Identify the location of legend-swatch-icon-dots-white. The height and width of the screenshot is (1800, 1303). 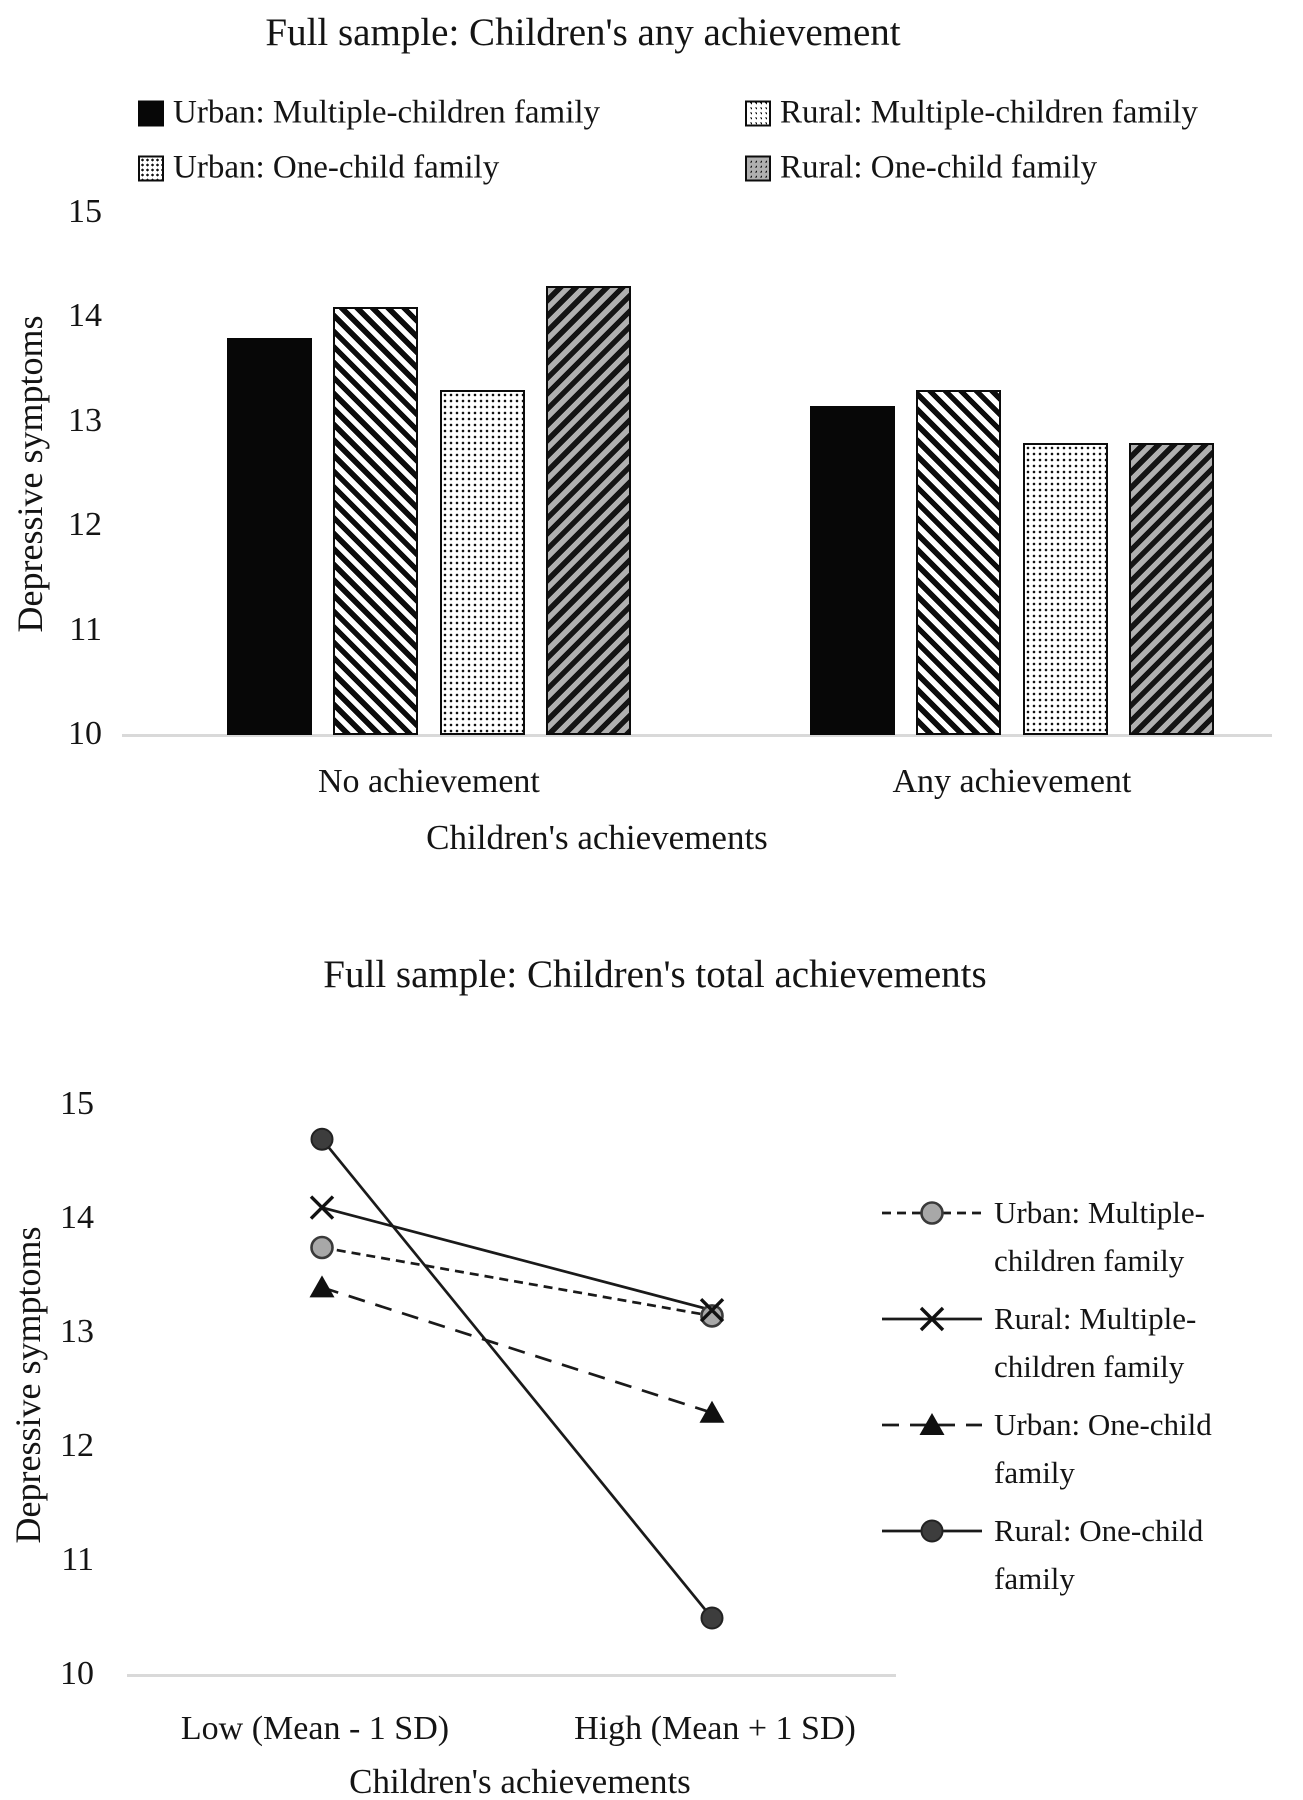
(151, 168).